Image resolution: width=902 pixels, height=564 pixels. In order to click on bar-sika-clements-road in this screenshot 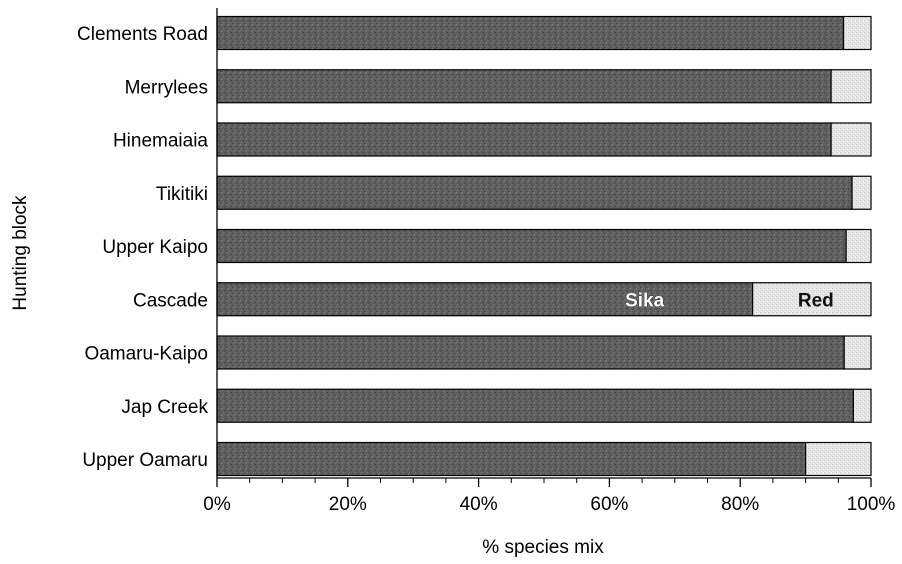, I will do `click(530, 33)`.